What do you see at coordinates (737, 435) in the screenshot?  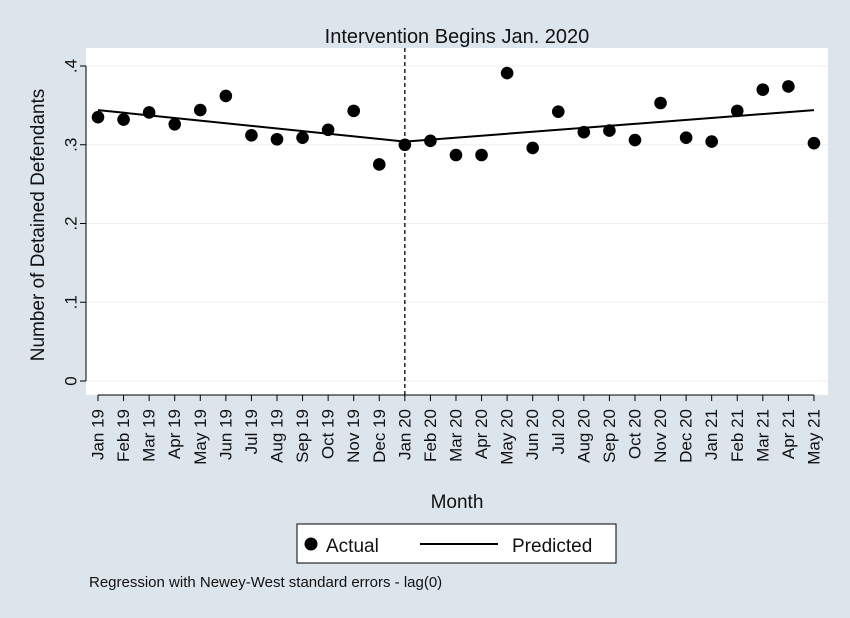 I see `x-tick-label-25: Feb 21` at bounding box center [737, 435].